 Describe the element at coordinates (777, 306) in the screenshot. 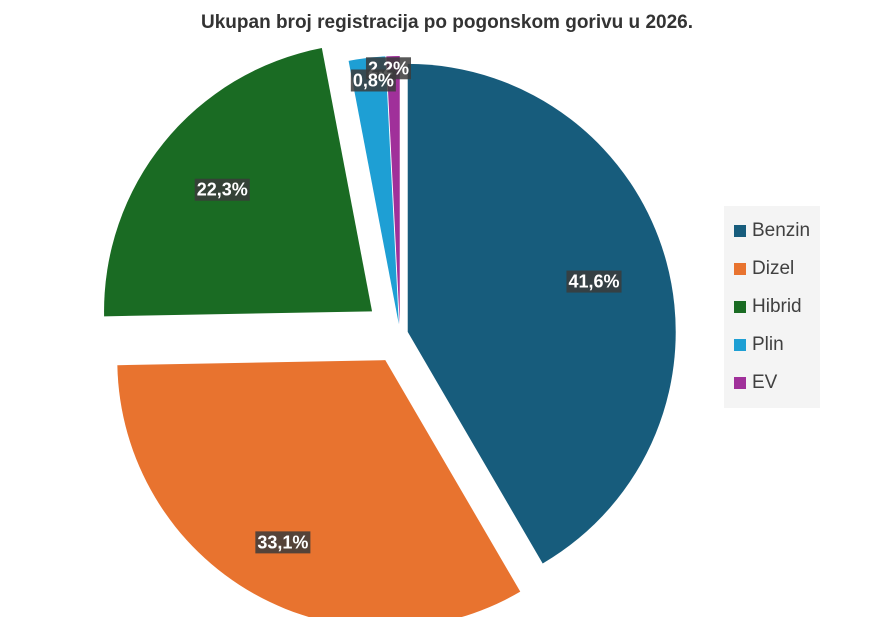

I see `legend-label: Hibrid` at that location.